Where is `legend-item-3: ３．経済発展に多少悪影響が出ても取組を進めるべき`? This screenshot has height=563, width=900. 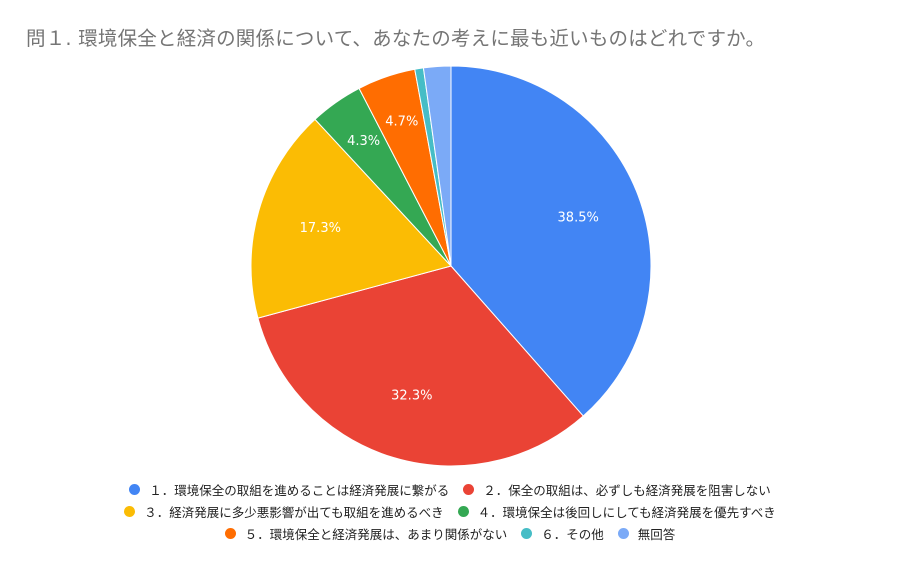
legend-item-3: ３．経済発展に多少悪影響が出ても取組を進めるべき is located at coordinates (284, 511).